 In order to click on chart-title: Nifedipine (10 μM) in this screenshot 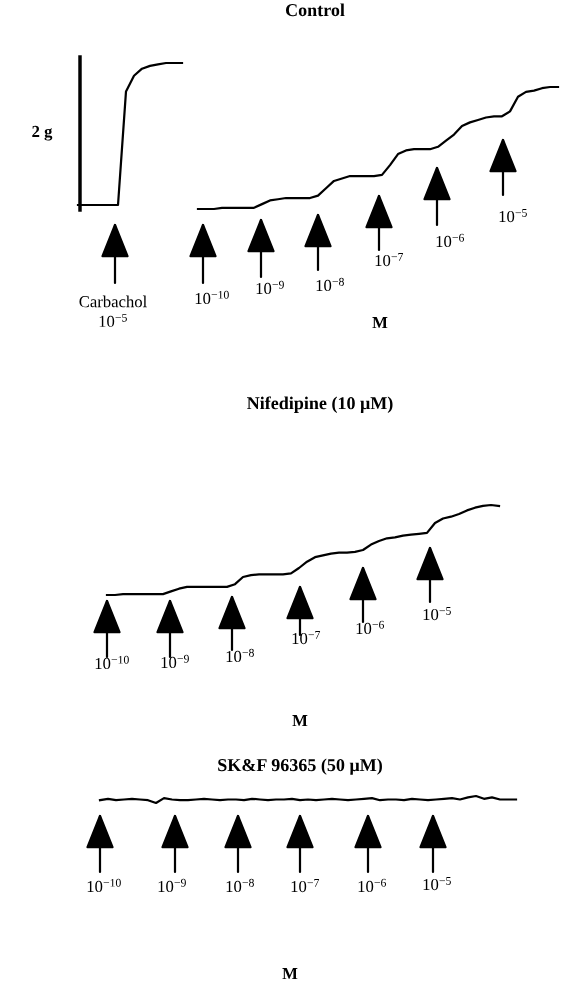, I will do `click(320, 404)`.